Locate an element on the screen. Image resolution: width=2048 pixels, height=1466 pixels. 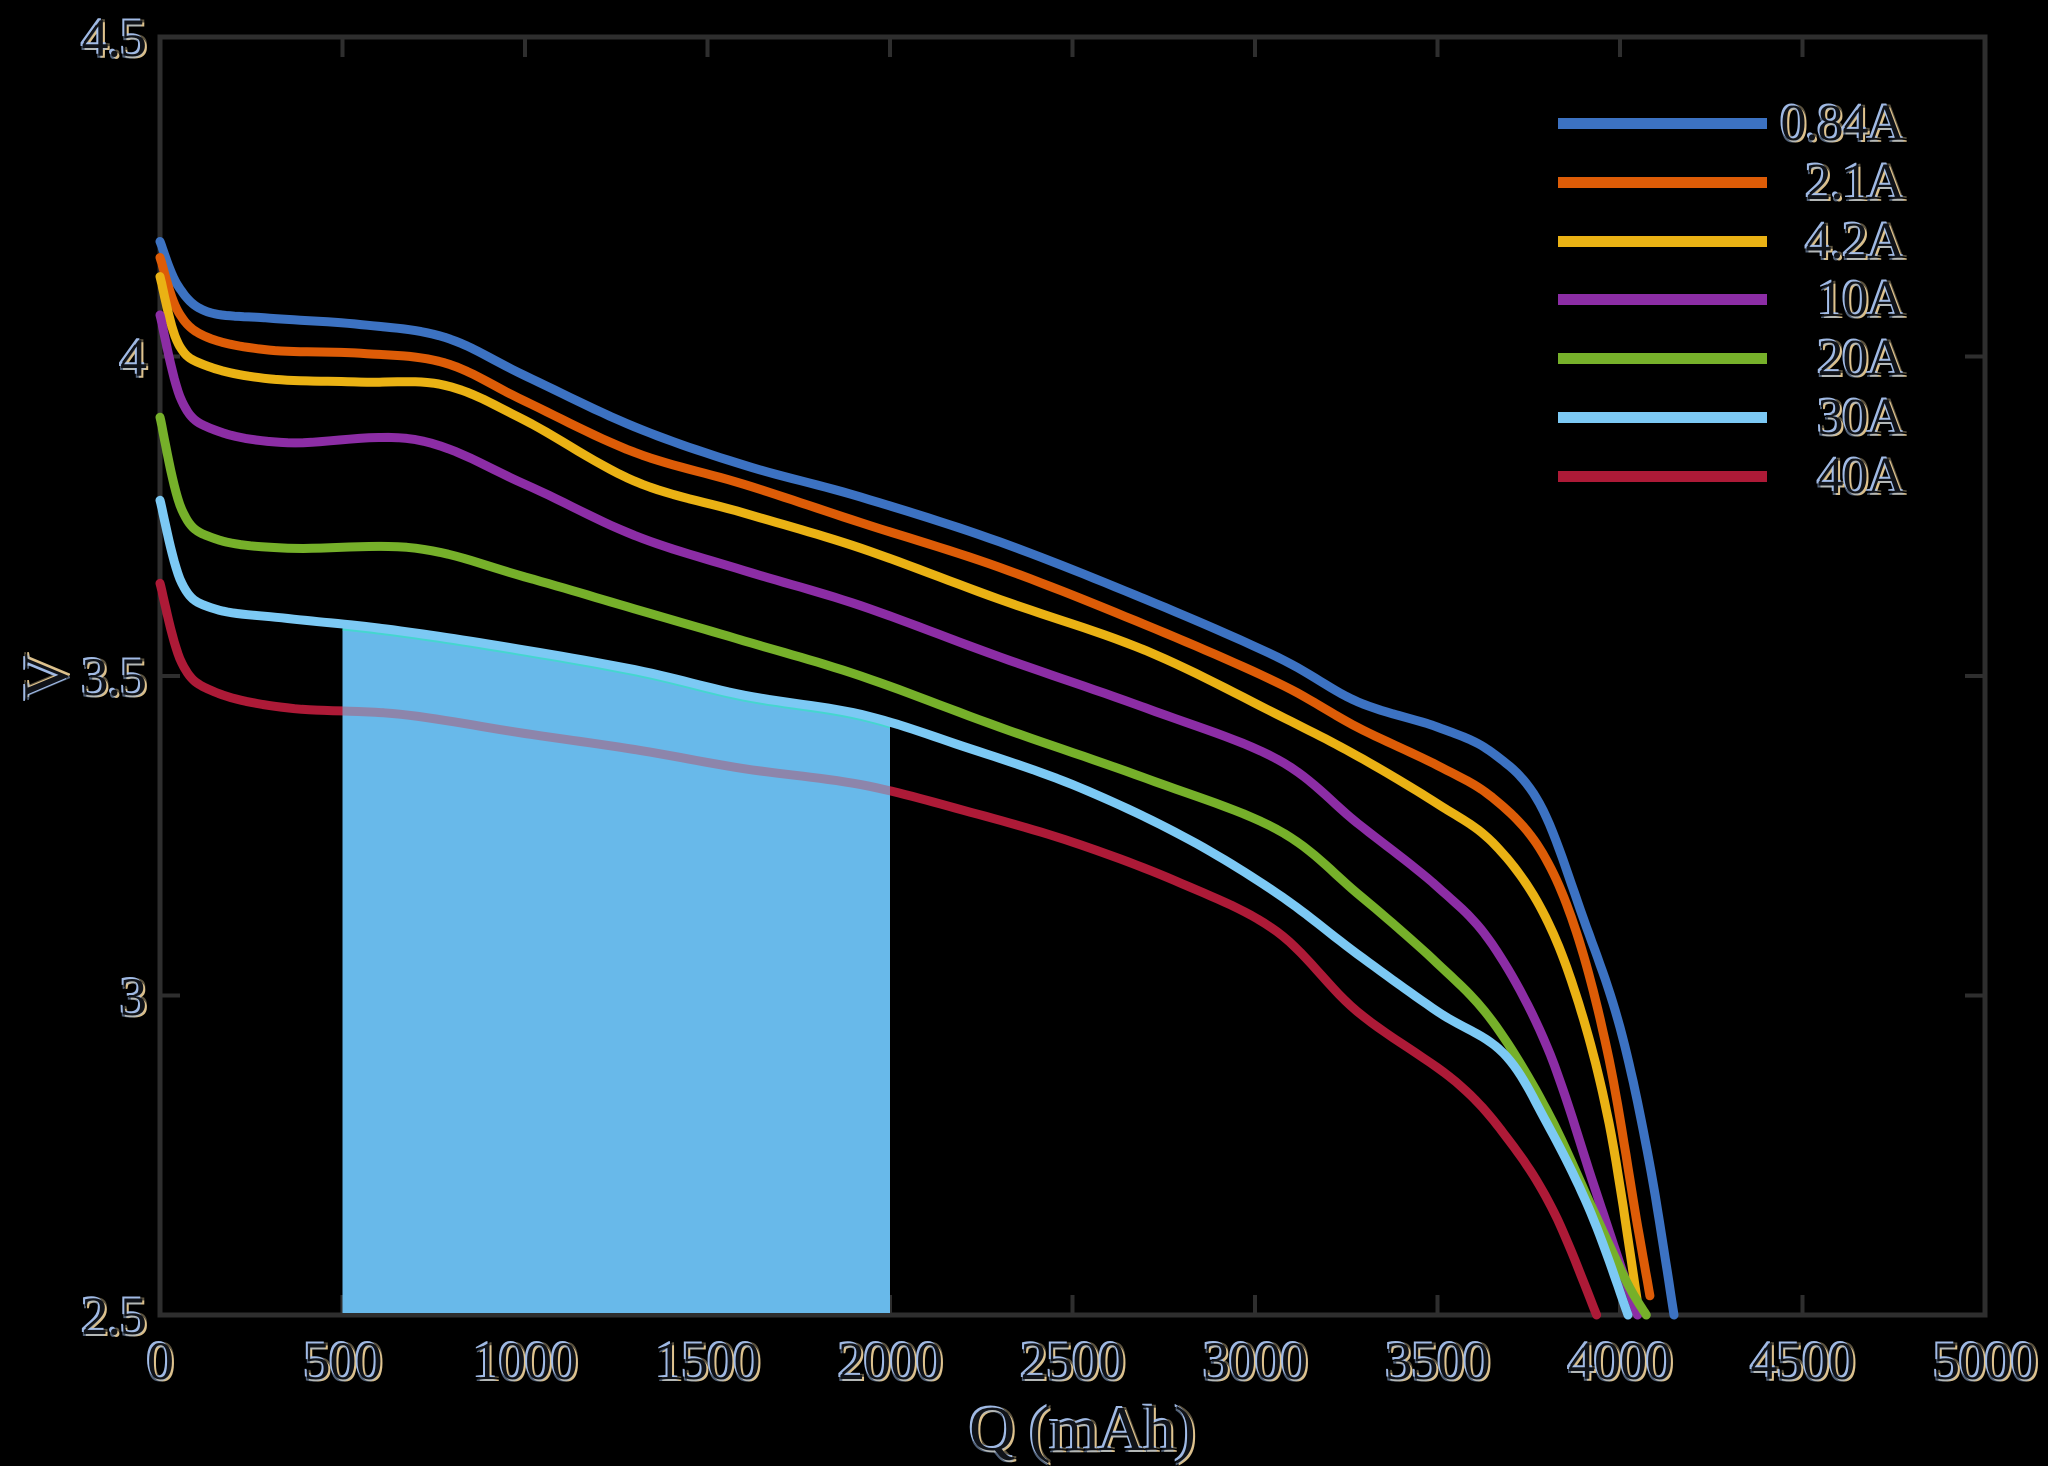
y-tick-label-3: 3 is located at coordinates (133, 996).